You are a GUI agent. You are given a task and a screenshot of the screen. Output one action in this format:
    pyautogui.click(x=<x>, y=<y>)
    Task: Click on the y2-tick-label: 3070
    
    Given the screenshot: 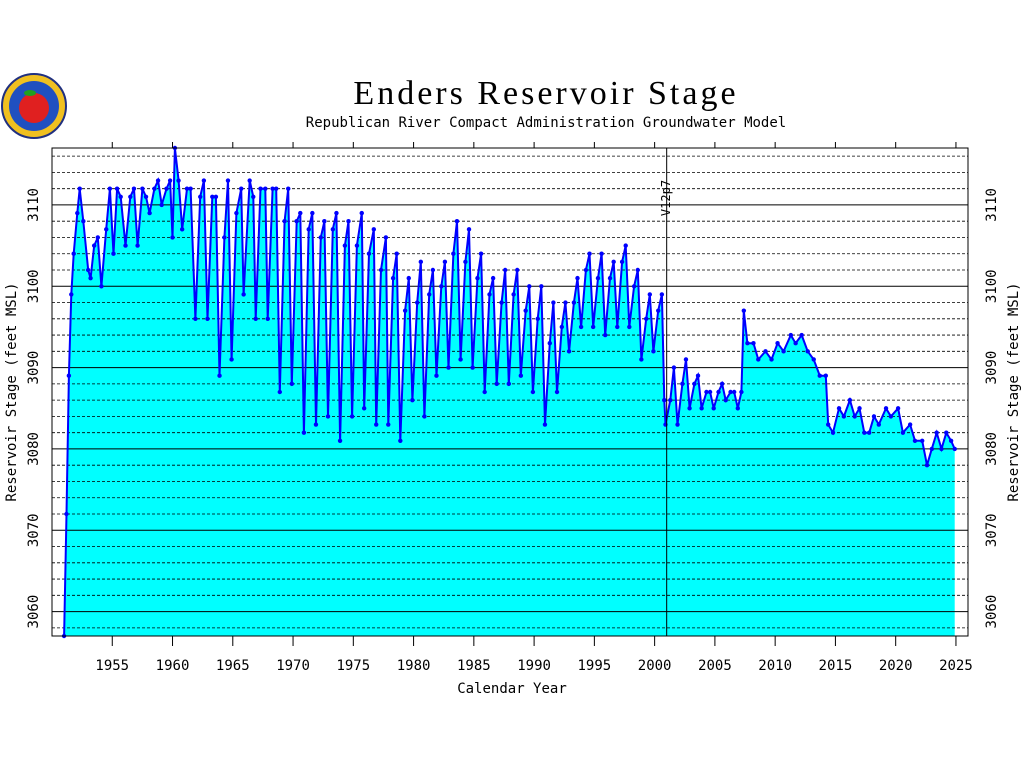 What is the action you would take?
    pyautogui.click(x=992, y=530)
    